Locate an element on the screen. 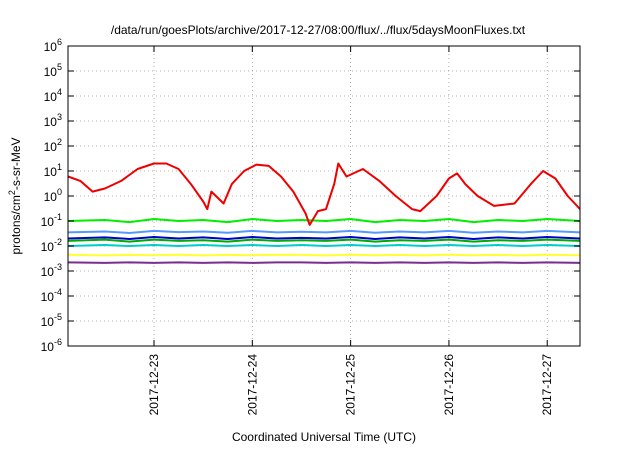 The height and width of the screenshot is (453, 640). y-axis-label-base: protons/cm is located at coordinates (16, 224).